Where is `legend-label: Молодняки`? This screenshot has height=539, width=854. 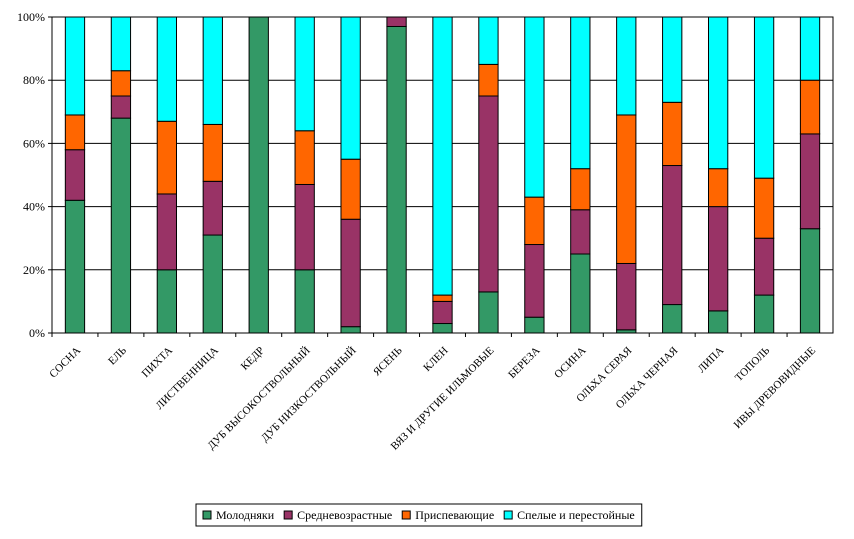 legend-label: Молодняки is located at coordinates (245, 515).